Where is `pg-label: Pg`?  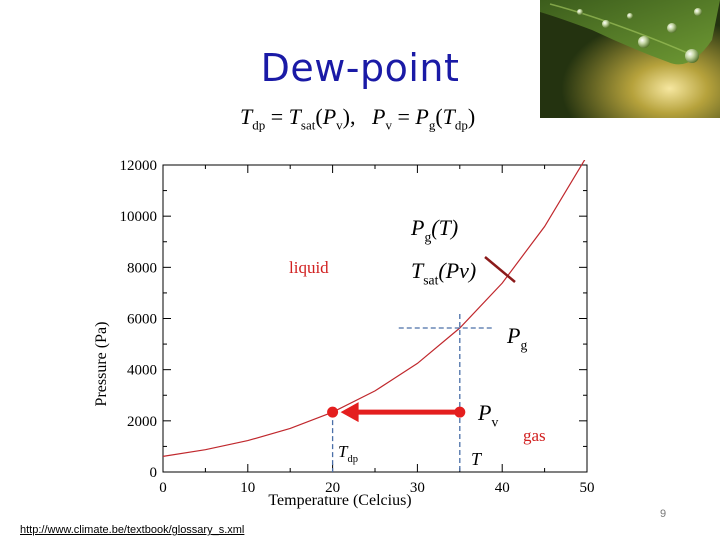 pg-label: Pg is located at coordinates (516, 338).